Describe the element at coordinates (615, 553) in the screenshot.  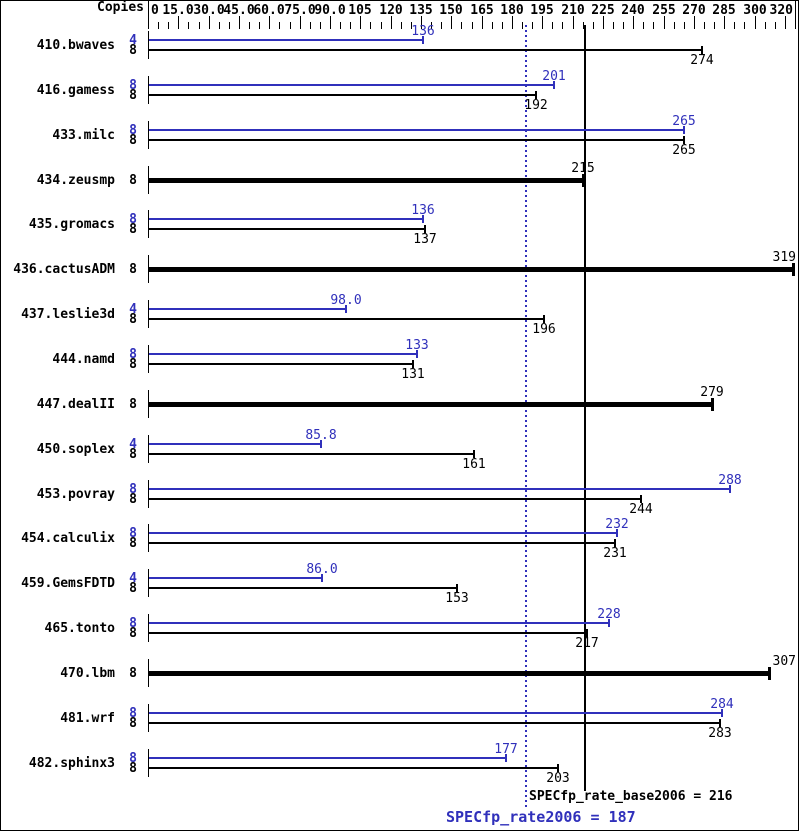
I see `bar-value-label: 231` at that location.